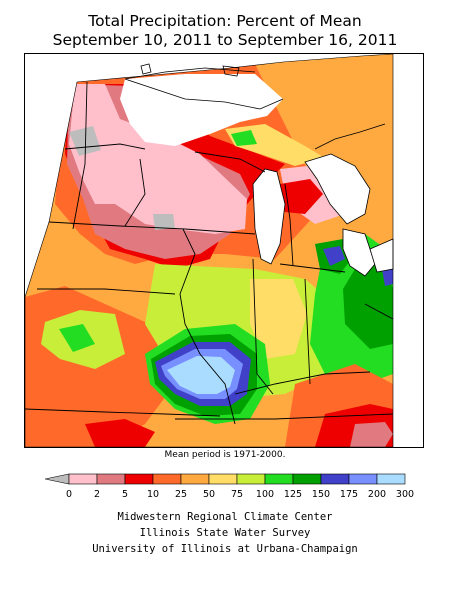  I want to click on mn-west-border, so click(80, 155).